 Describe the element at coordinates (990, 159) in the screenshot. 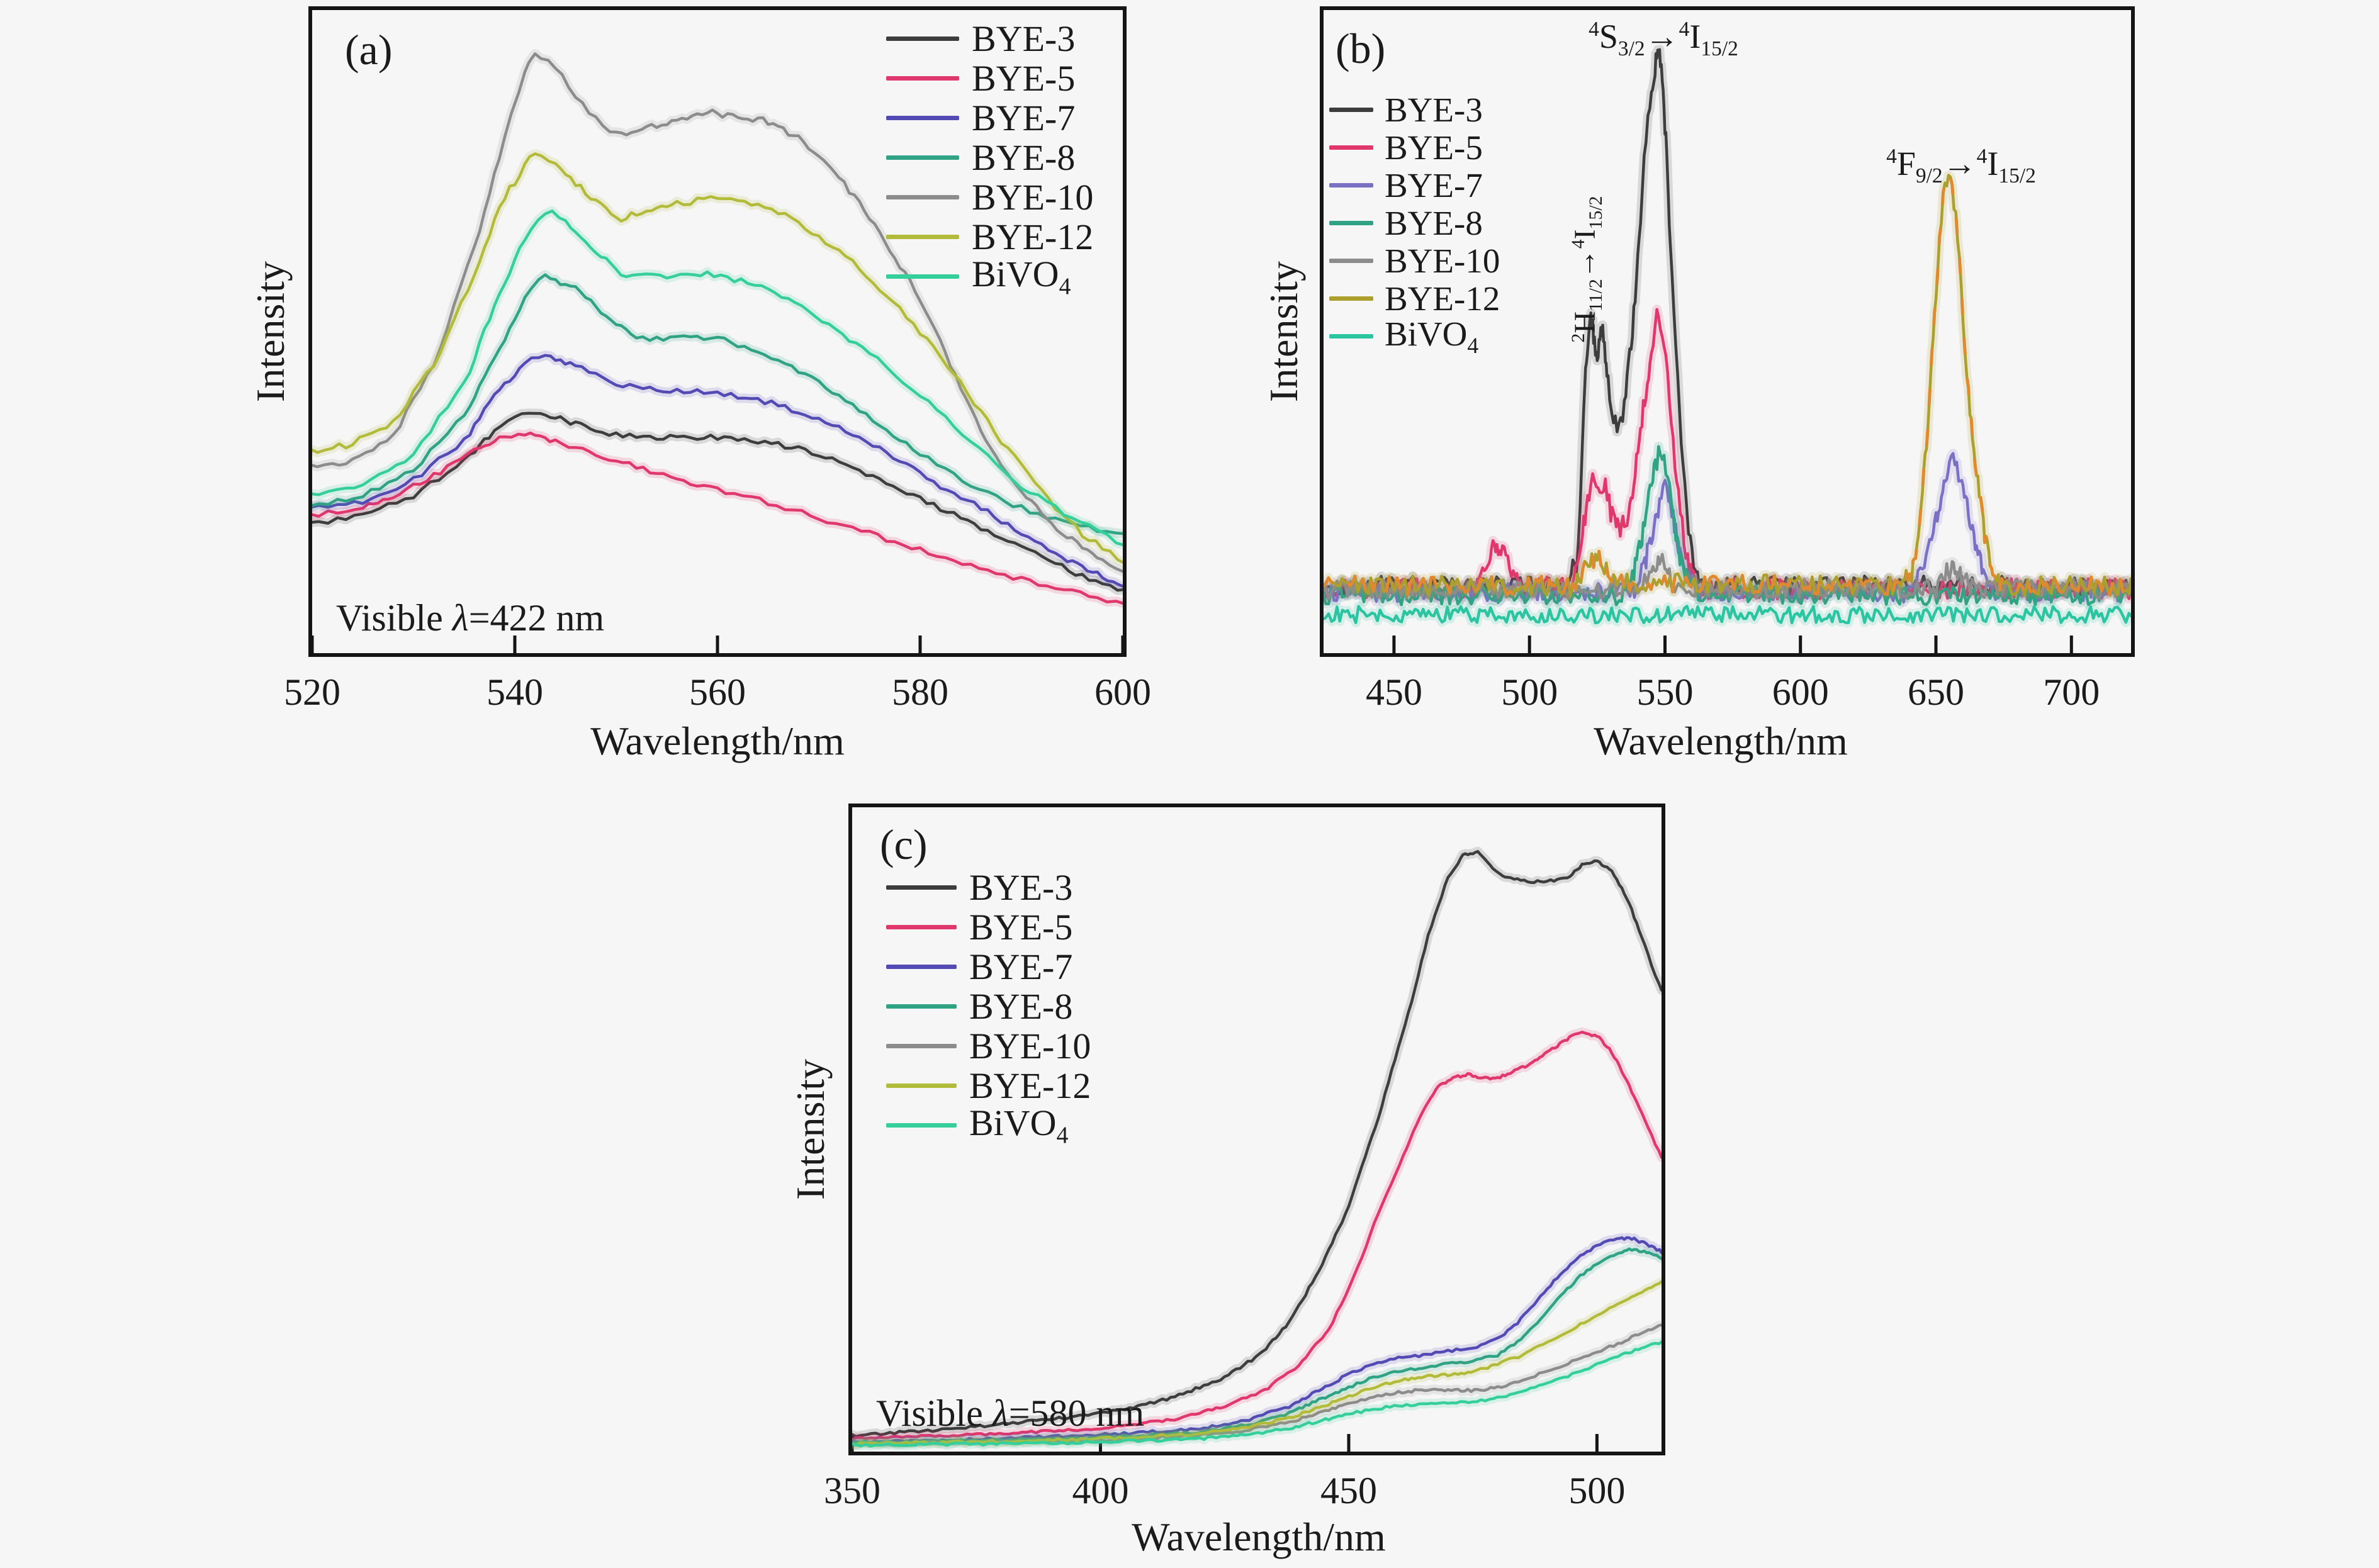

I see `panel-a-legend: BYE-3 BYE-5 BYE-7 BYE-8 BYE-10 BYE-12 BiVO4` at that location.